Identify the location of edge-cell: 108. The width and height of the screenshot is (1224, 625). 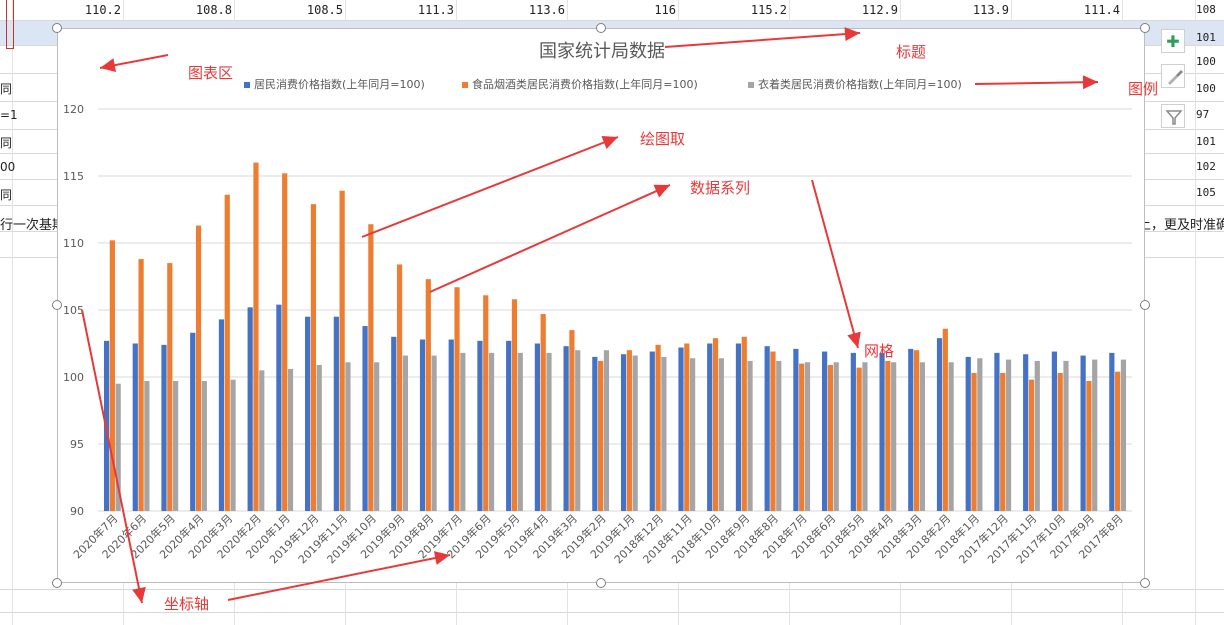
(1206, 9).